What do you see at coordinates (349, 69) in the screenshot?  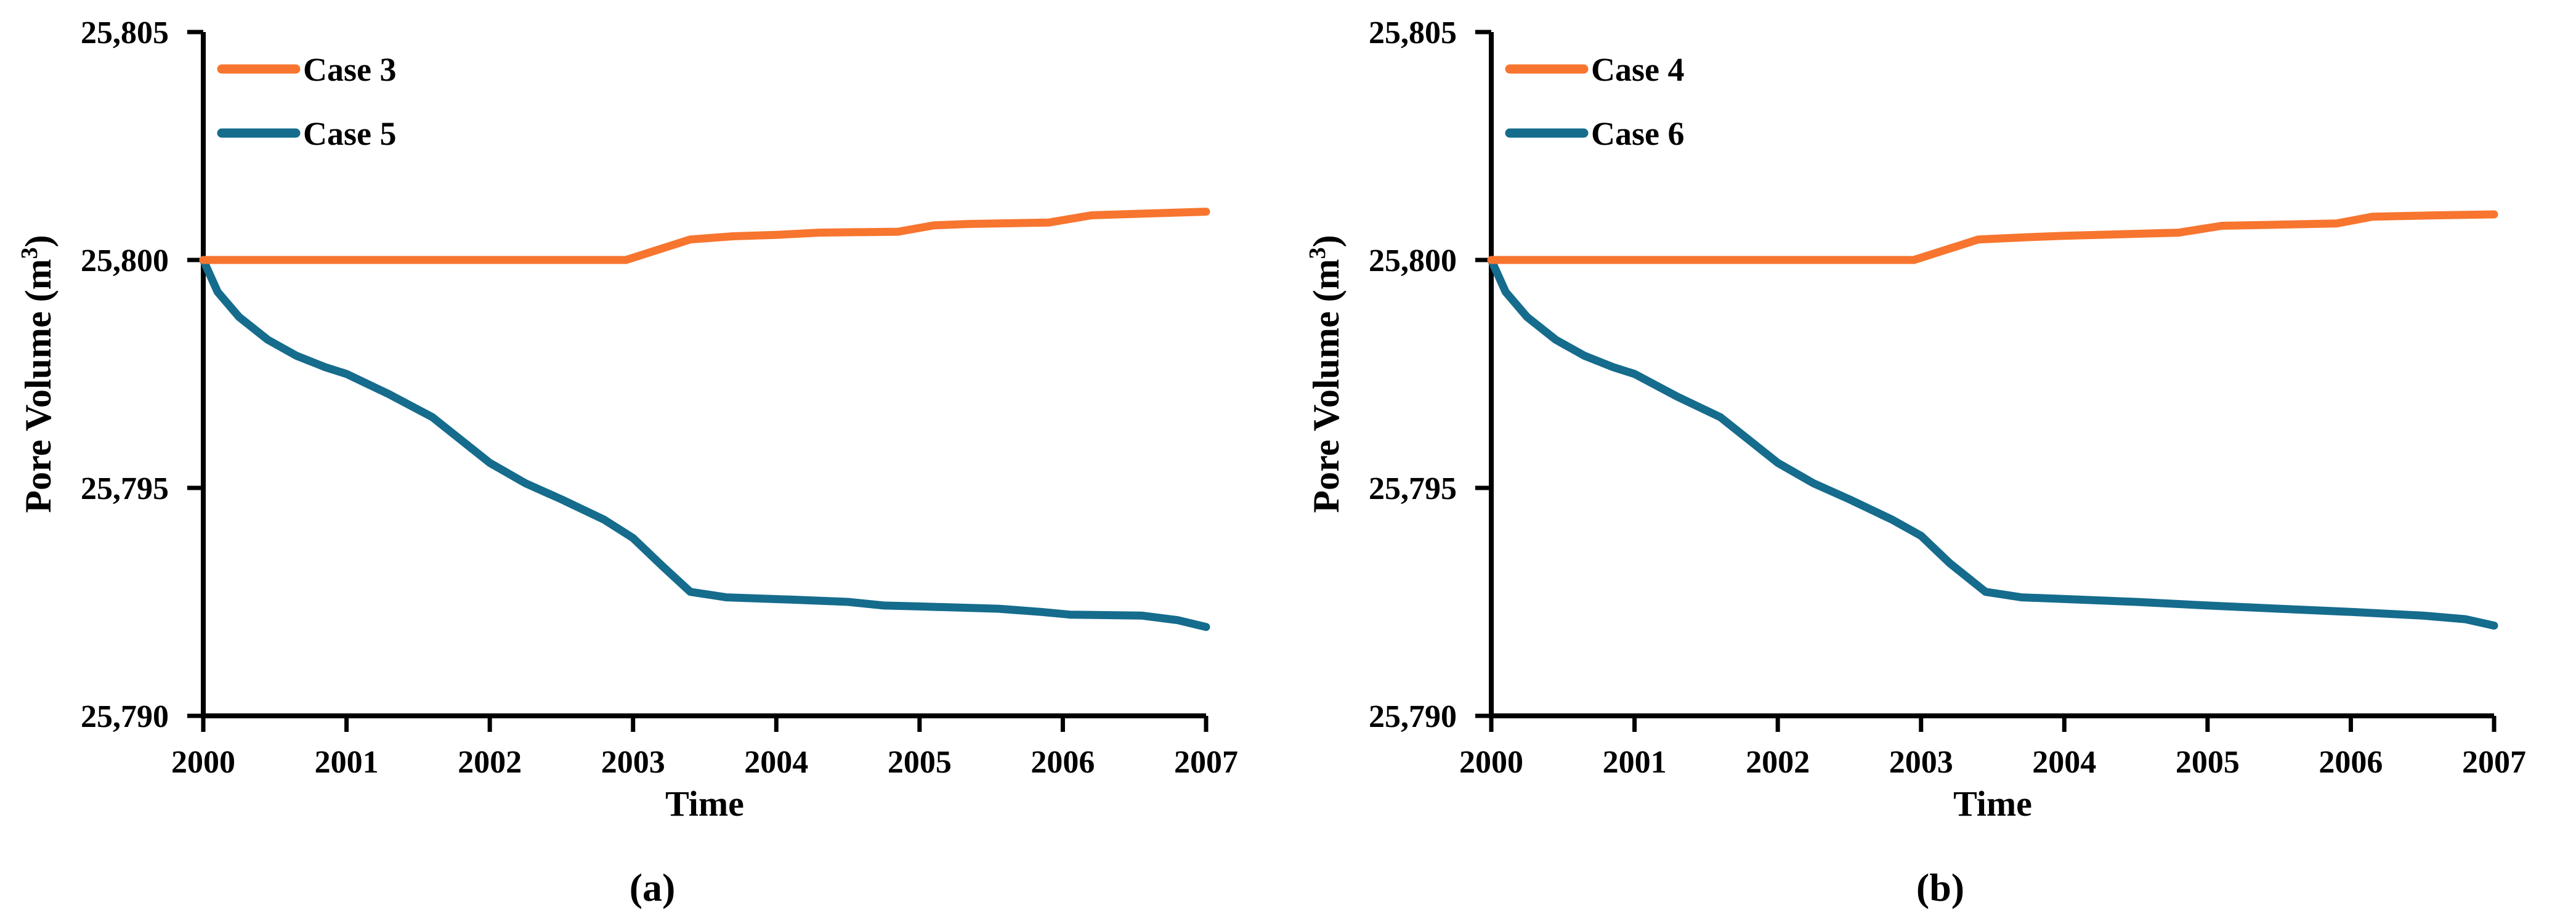 I see `legend-label: Case 3` at bounding box center [349, 69].